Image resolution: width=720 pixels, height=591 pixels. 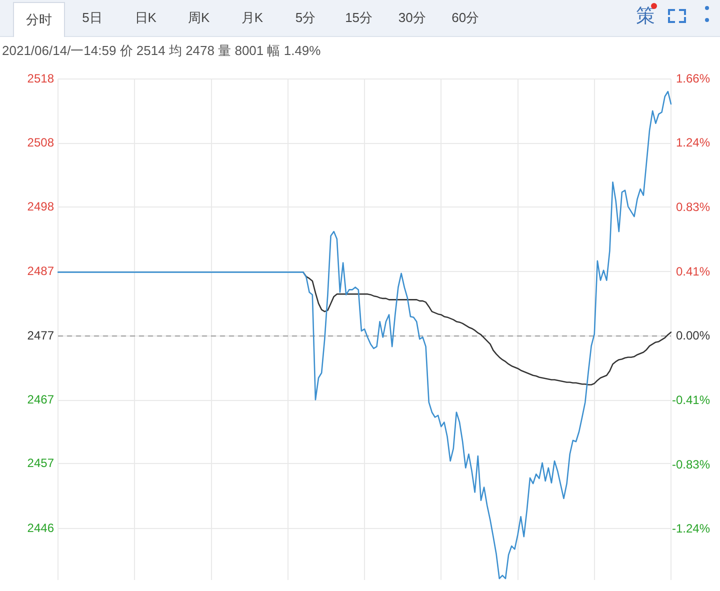 I want to click on y-tick-label: 2498, so click(x=40, y=206).